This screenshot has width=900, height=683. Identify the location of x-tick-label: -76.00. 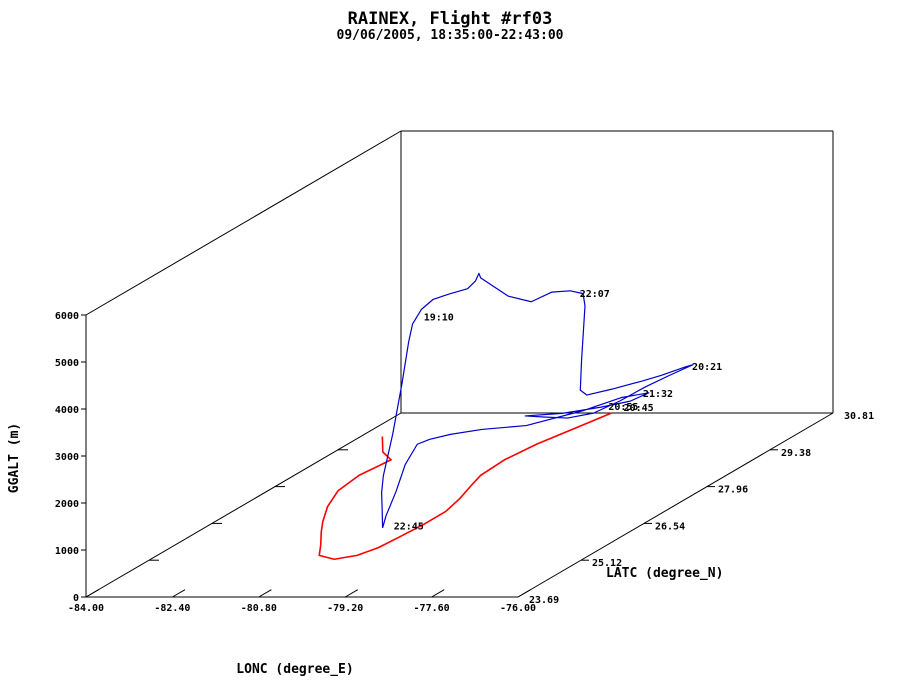
(518, 608).